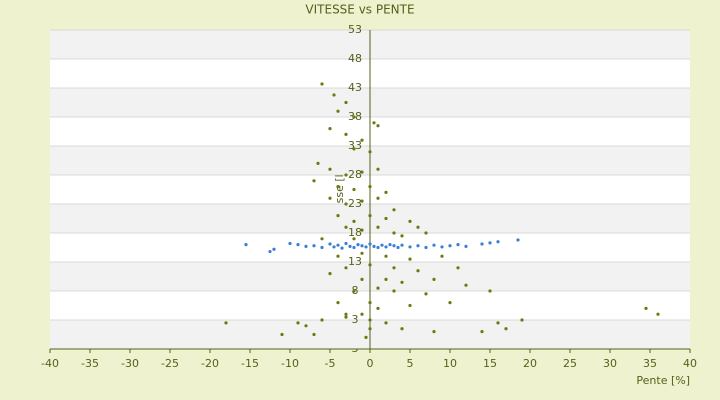 The image size is (720, 400). Describe the element at coordinates (355, 58) in the screenshot. I see `y-tick-label: 48` at that location.